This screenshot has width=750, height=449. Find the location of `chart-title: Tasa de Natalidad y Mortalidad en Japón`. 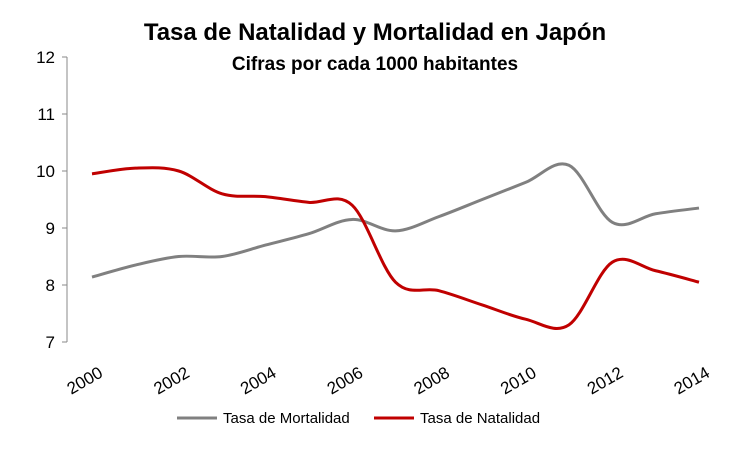

chart-title: Tasa de Natalidad y Mortalidad en Japón is located at coordinates (375, 32).